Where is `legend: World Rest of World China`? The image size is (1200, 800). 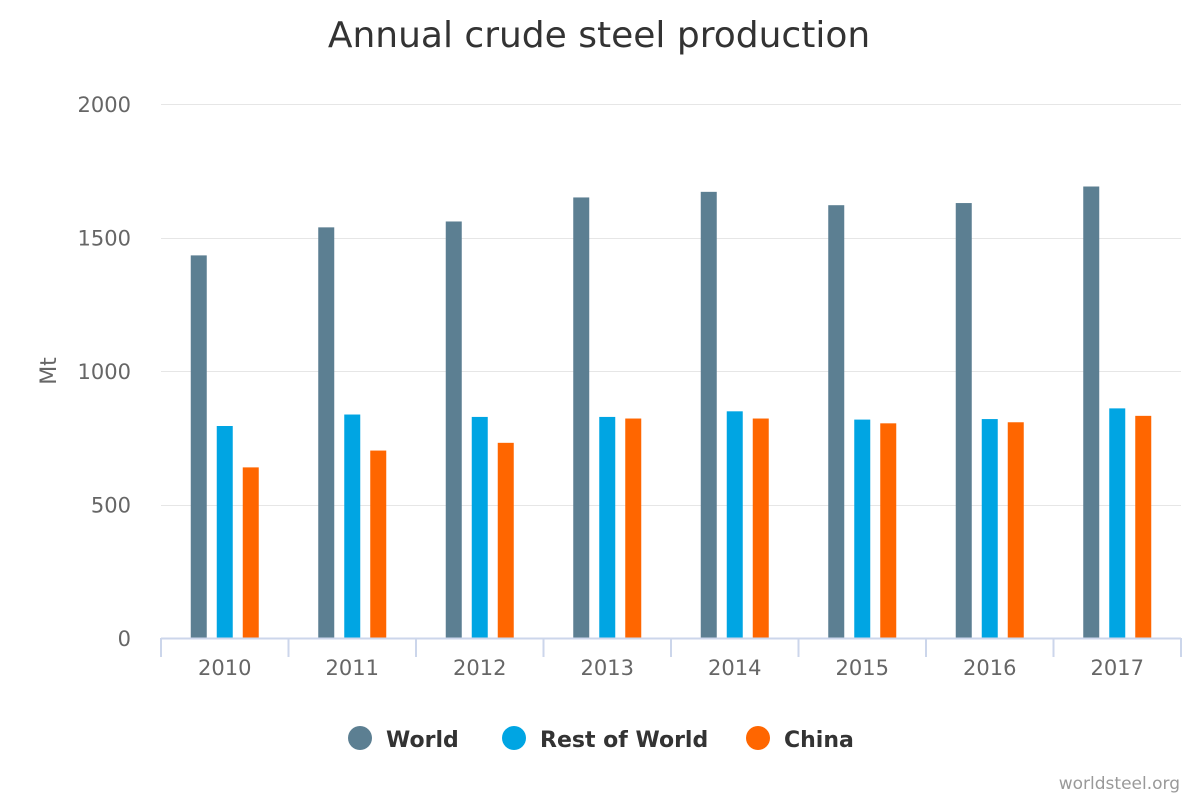
legend: World Rest of World China is located at coordinates (601, 739).